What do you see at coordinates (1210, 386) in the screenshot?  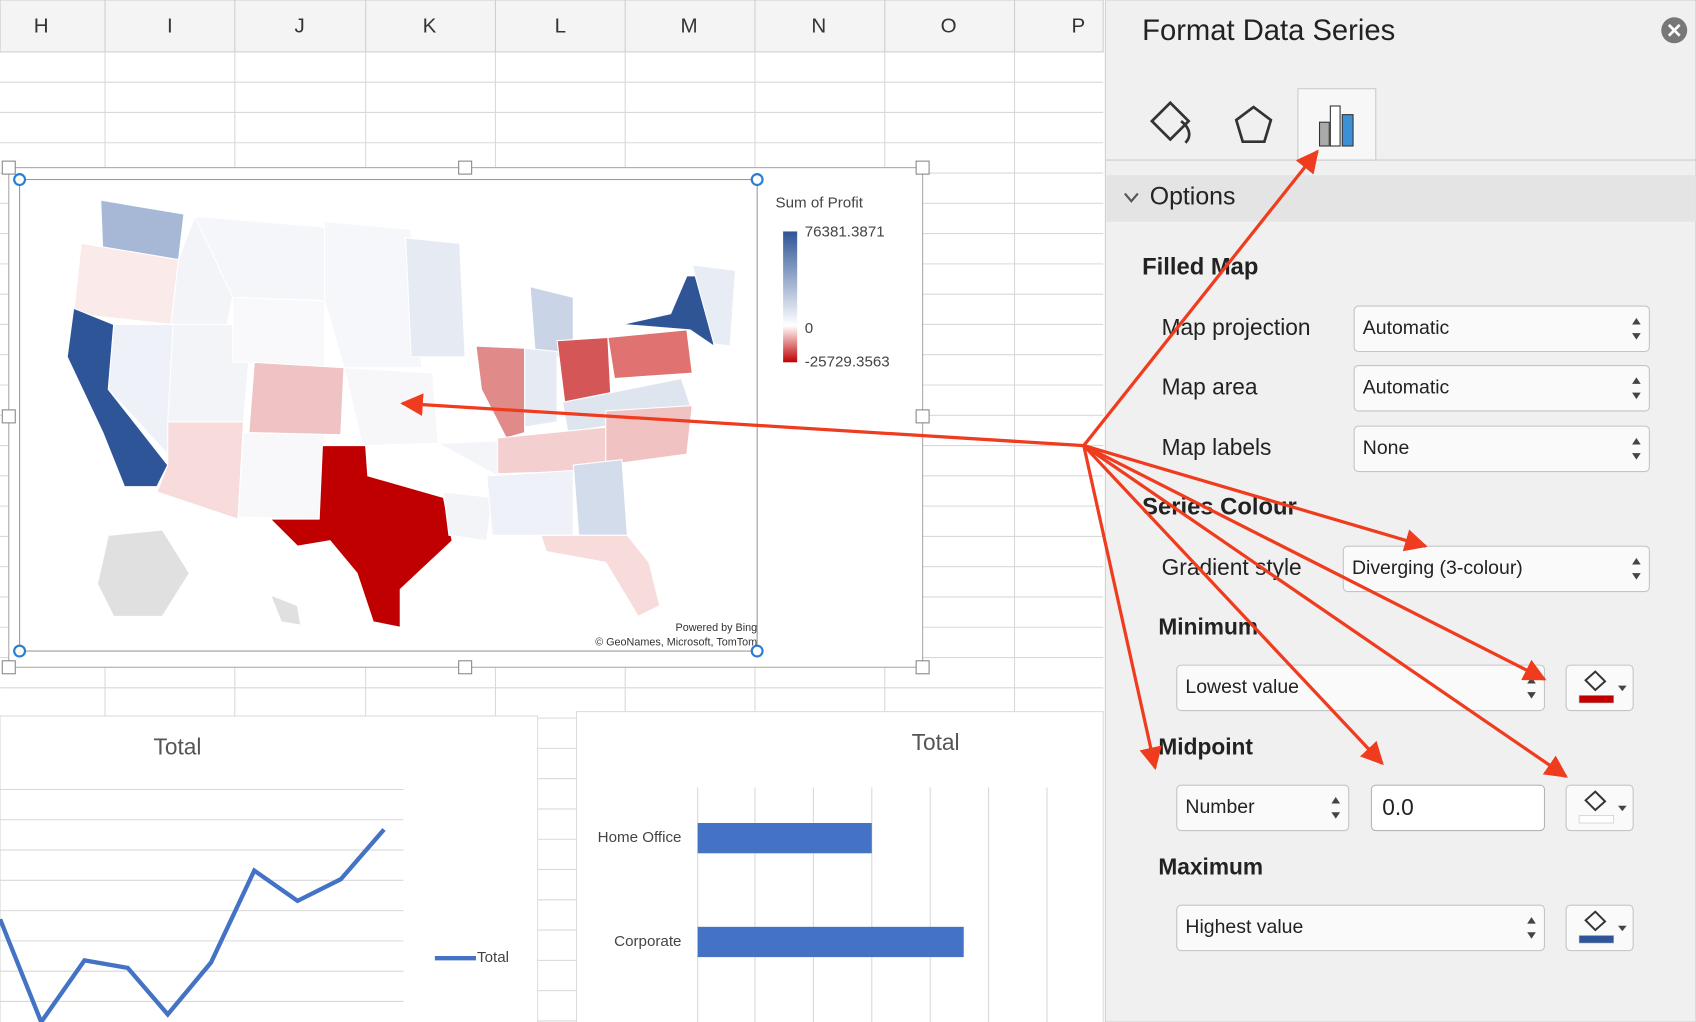 I see `option-label: Map area` at bounding box center [1210, 386].